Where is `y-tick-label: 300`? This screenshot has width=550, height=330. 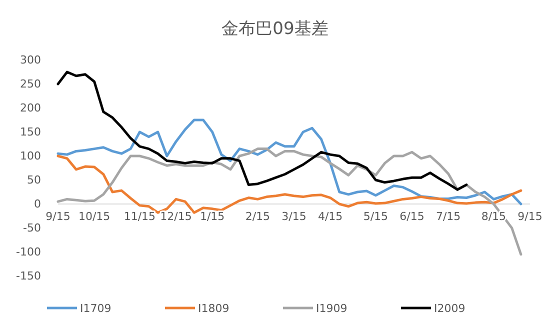 y-tick-label: 300 is located at coordinates (30, 60).